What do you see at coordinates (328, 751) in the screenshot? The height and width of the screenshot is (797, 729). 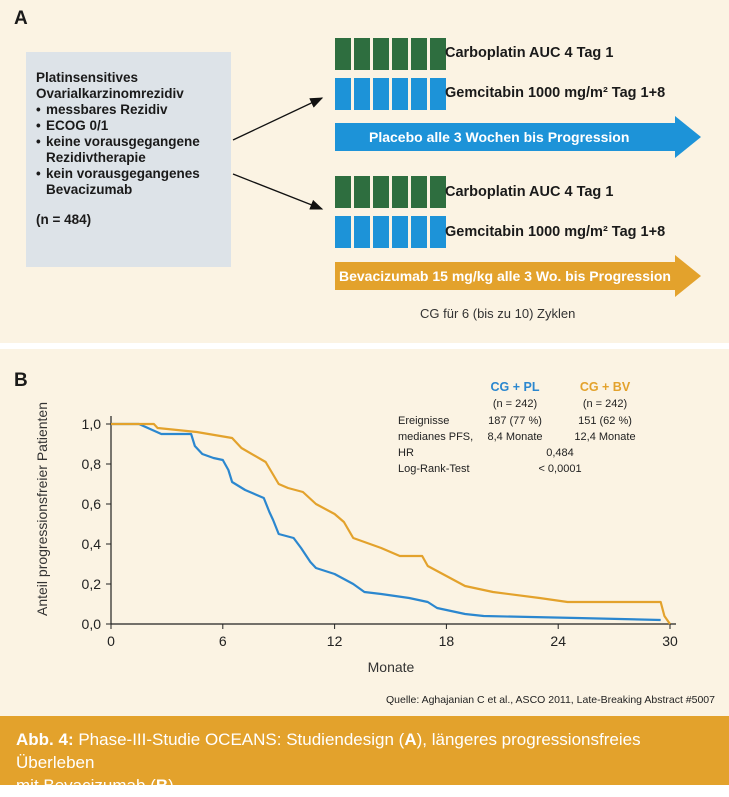 I see `caption-text: ), längeres progressionsfreies Überleben` at bounding box center [328, 751].